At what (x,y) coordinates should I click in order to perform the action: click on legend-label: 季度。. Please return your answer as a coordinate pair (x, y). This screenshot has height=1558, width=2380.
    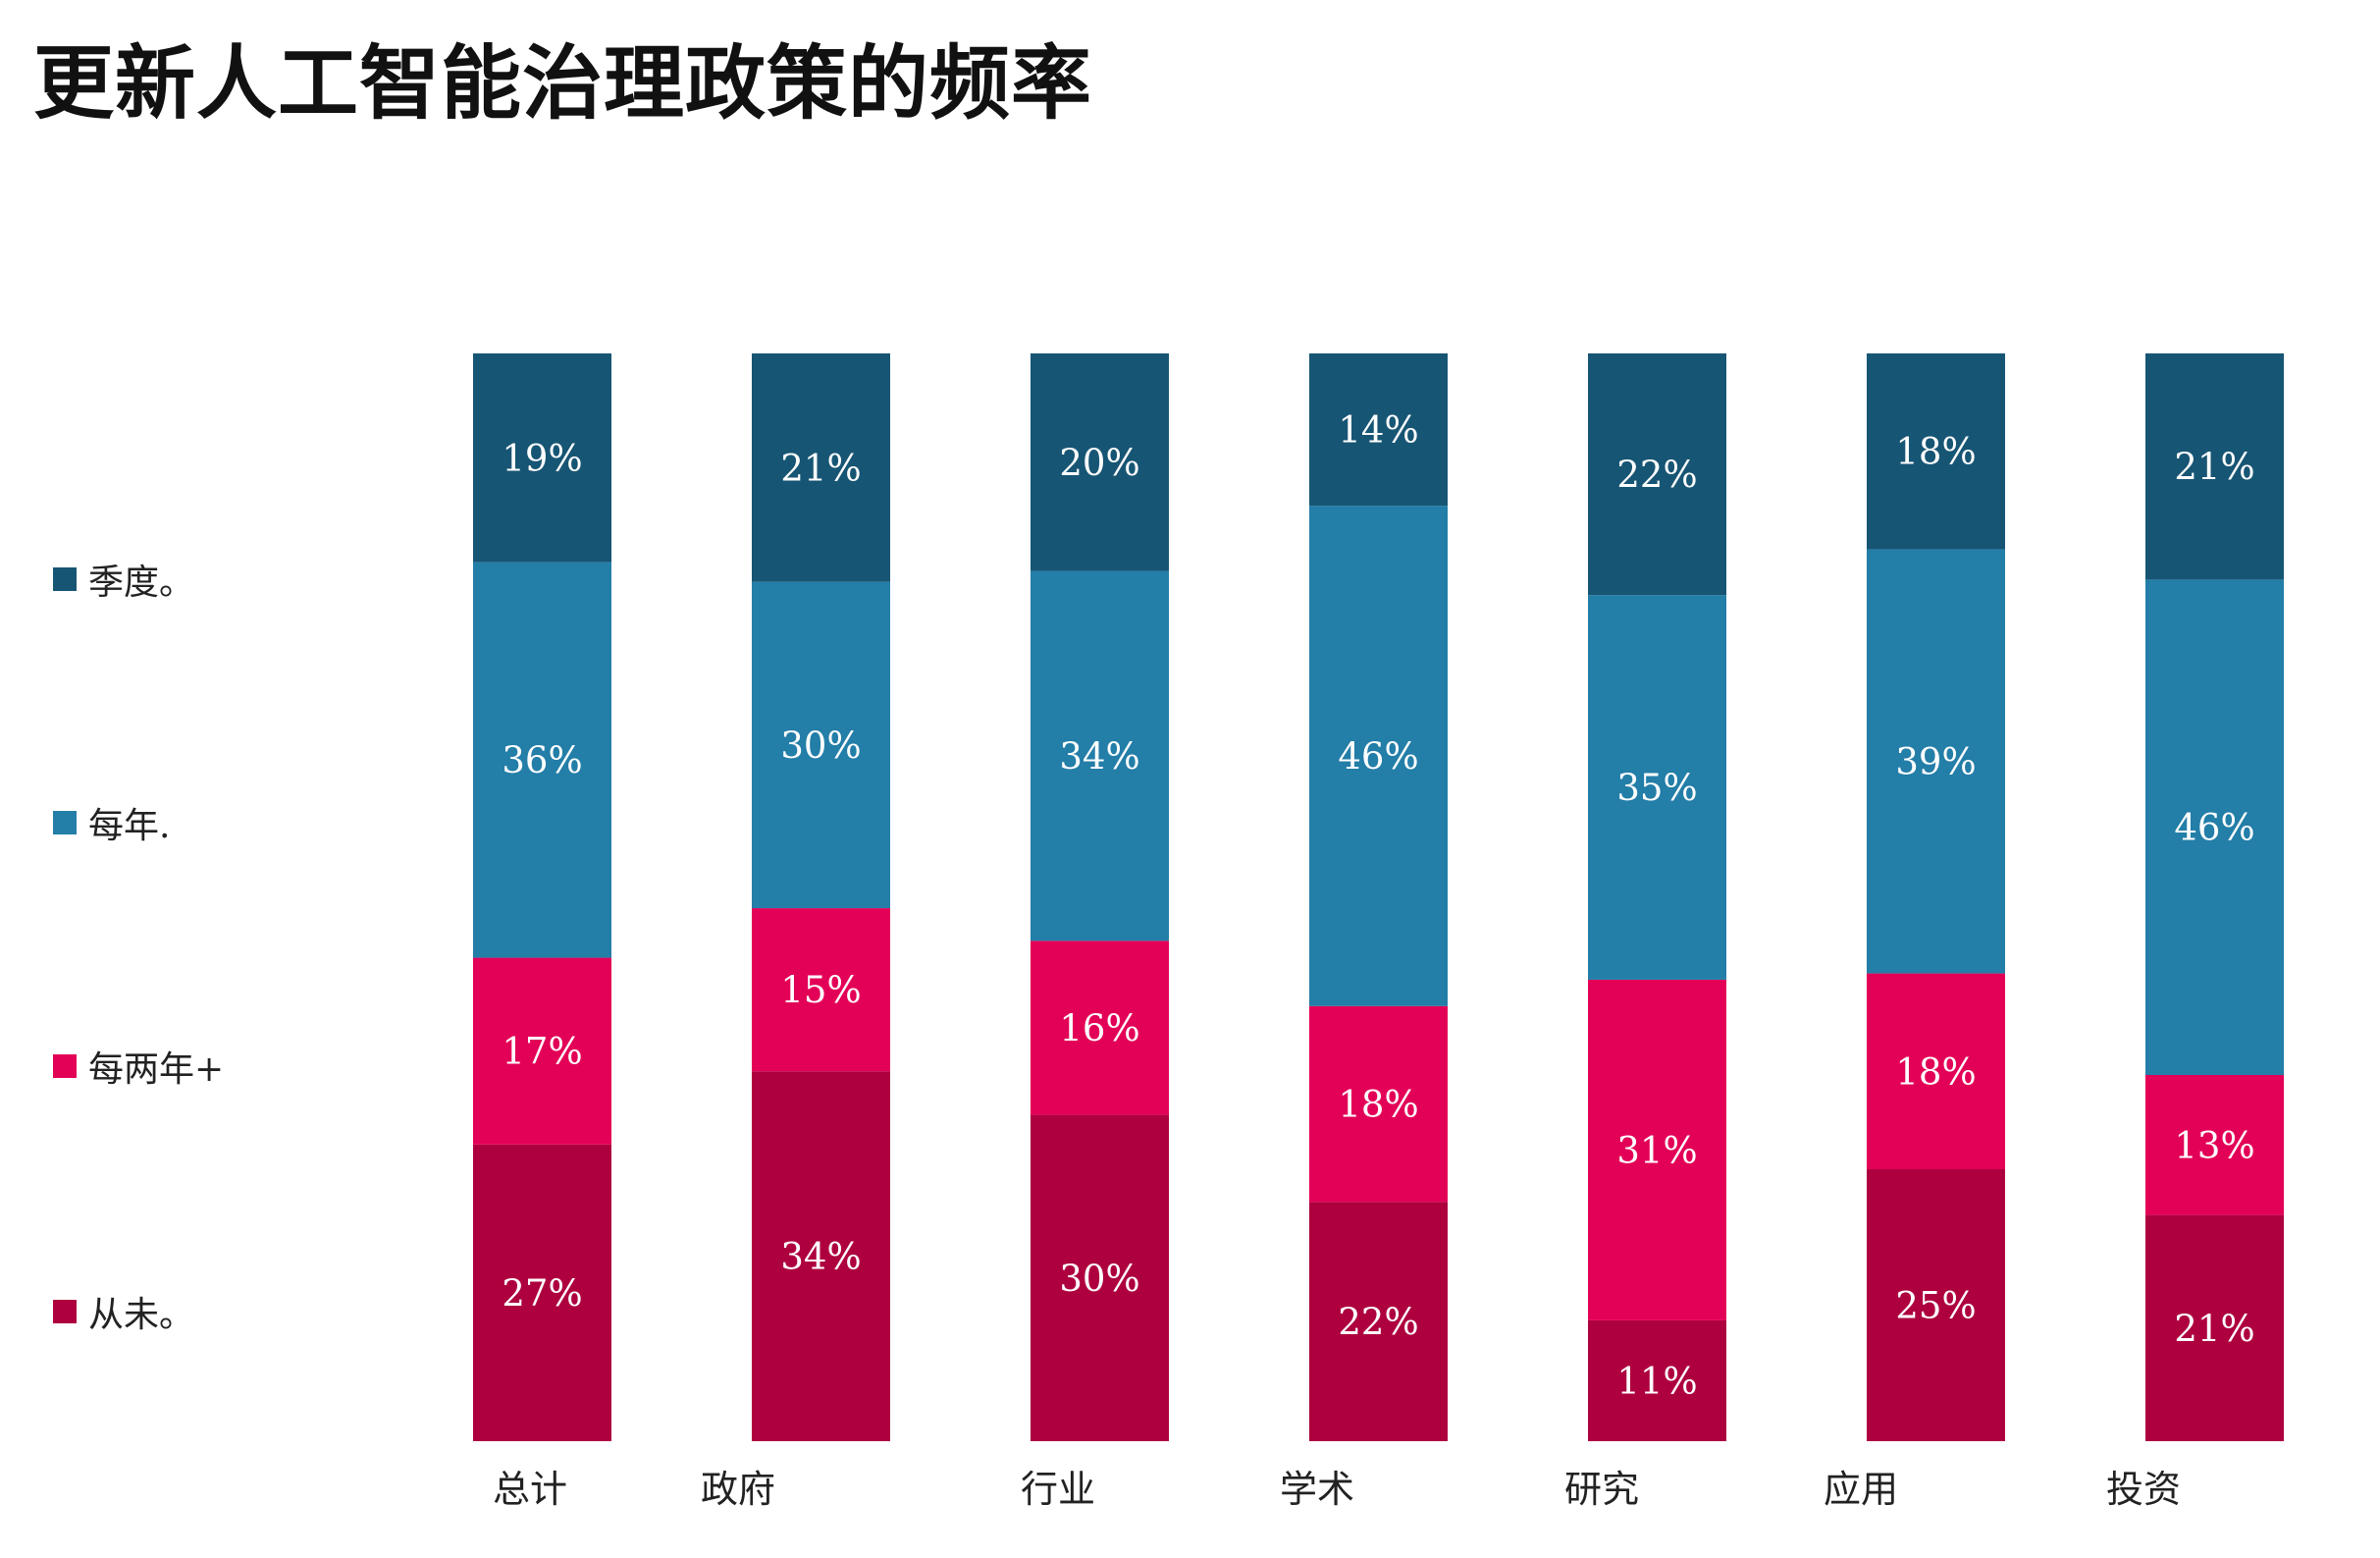
    Looking at the image, I should click on (141, 583).